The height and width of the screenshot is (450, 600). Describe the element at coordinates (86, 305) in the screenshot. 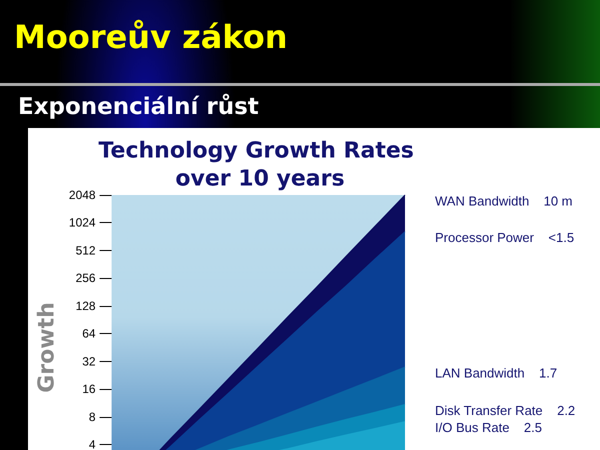

I see `y-tick-label: 128` at that location.